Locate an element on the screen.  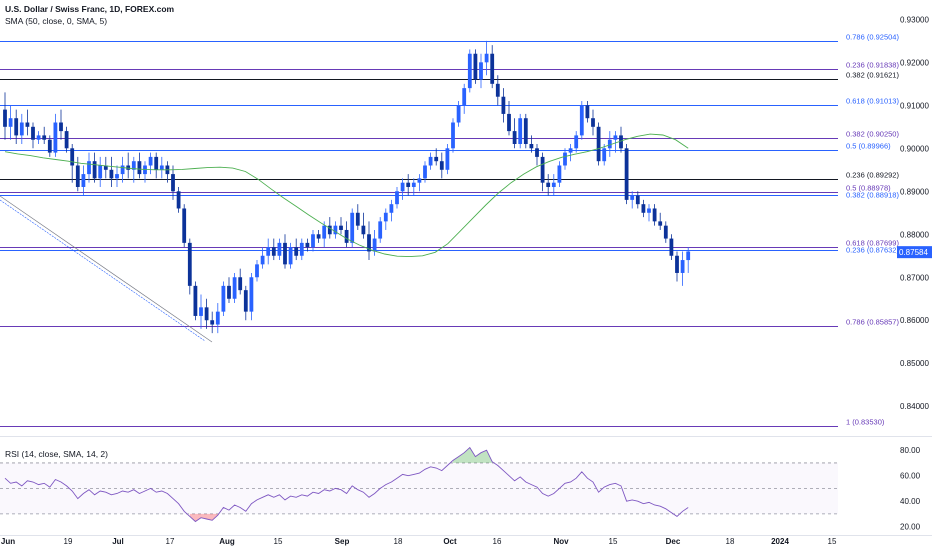
chart-title: U.S. Dollar / Swiss Franc, 1D, FOREX.com is located at coordinates (90, 9).